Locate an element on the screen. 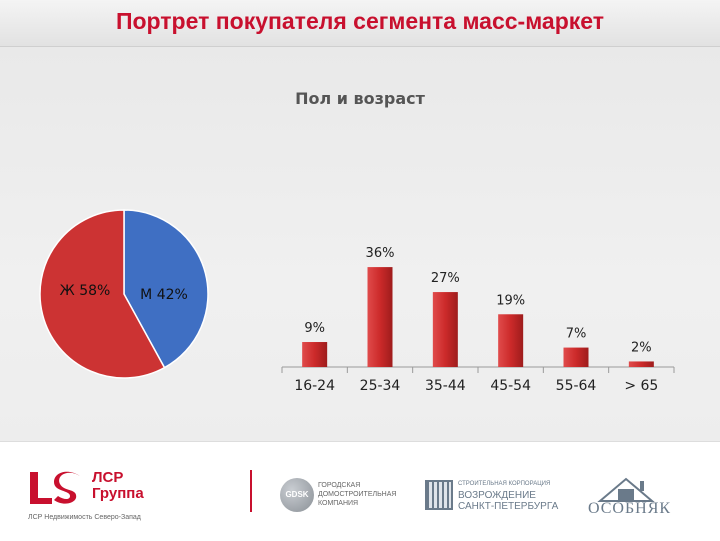 This screenshot has width=720, height=541. lsr-name: ЛСР Группа is located at coordinates (127, 486).